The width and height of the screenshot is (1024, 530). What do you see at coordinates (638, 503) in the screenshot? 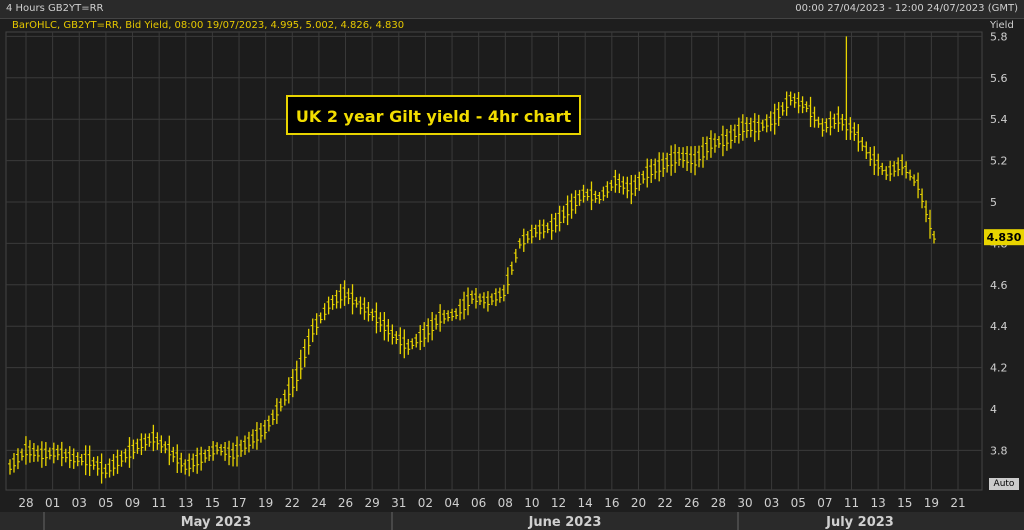
I see `x-tick-label: 20` at bounding box center [638, 503].